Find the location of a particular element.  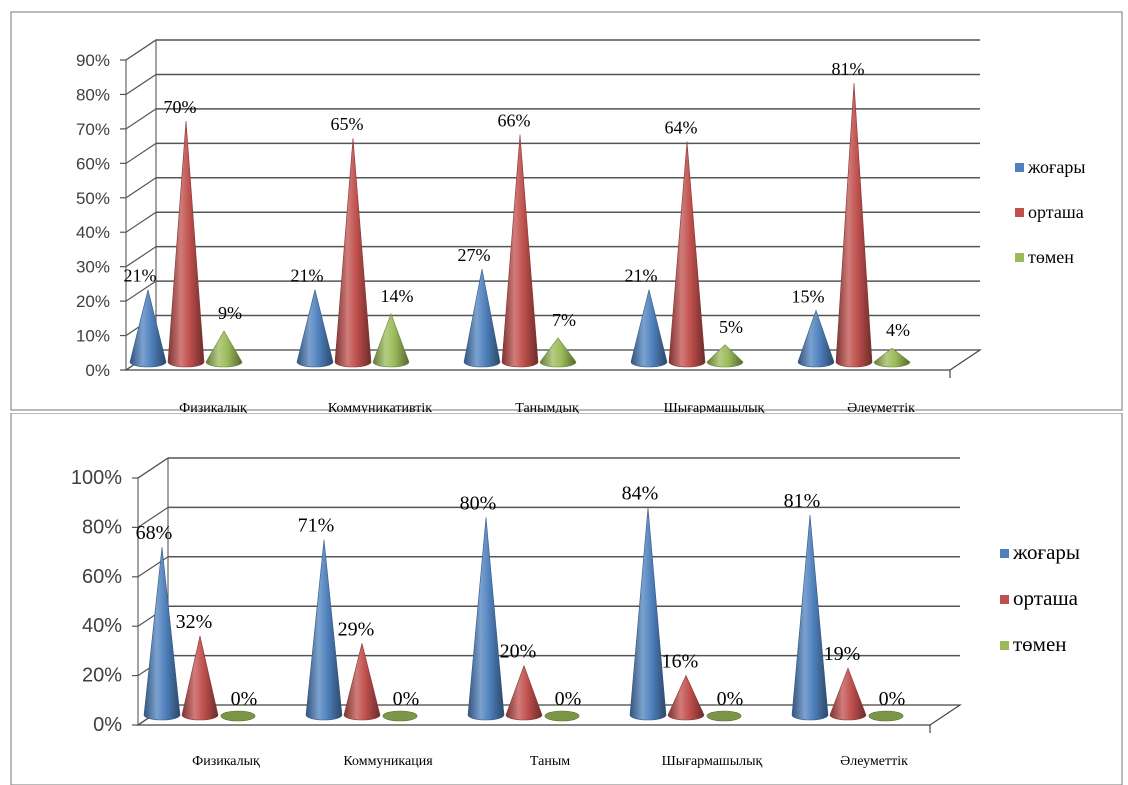

data-label: 64% is located at coordinates (681, 128).